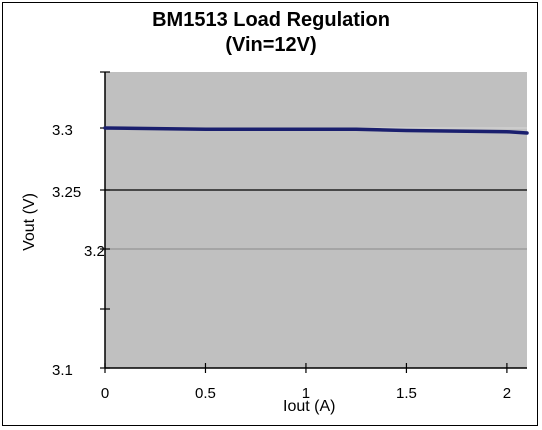 The width and height of the screenshot is (542, 430). What do you see at coordinates (406, 393) in the screenshot?
I see `x-tick-label: 1.5` at bounding box center [406, 393].